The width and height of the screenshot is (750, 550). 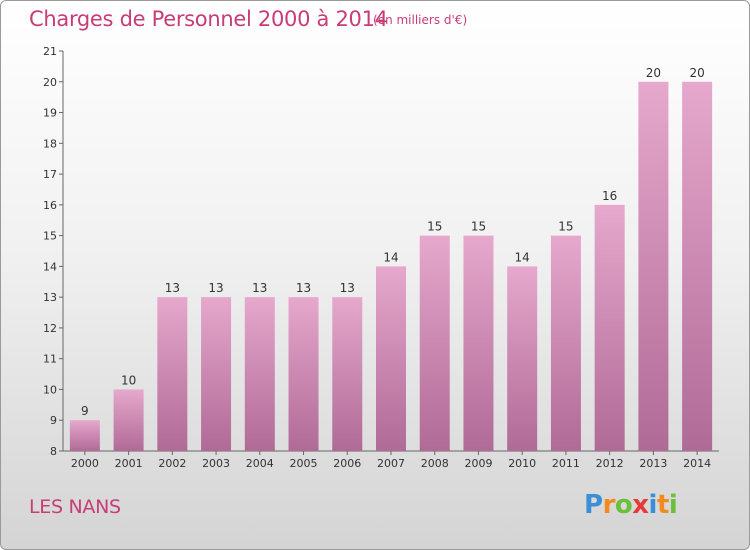 What do you see at coordinates (50, 51) in the screenshot?
I see `y-tick-label: 21` at bounding box center [50, 51].